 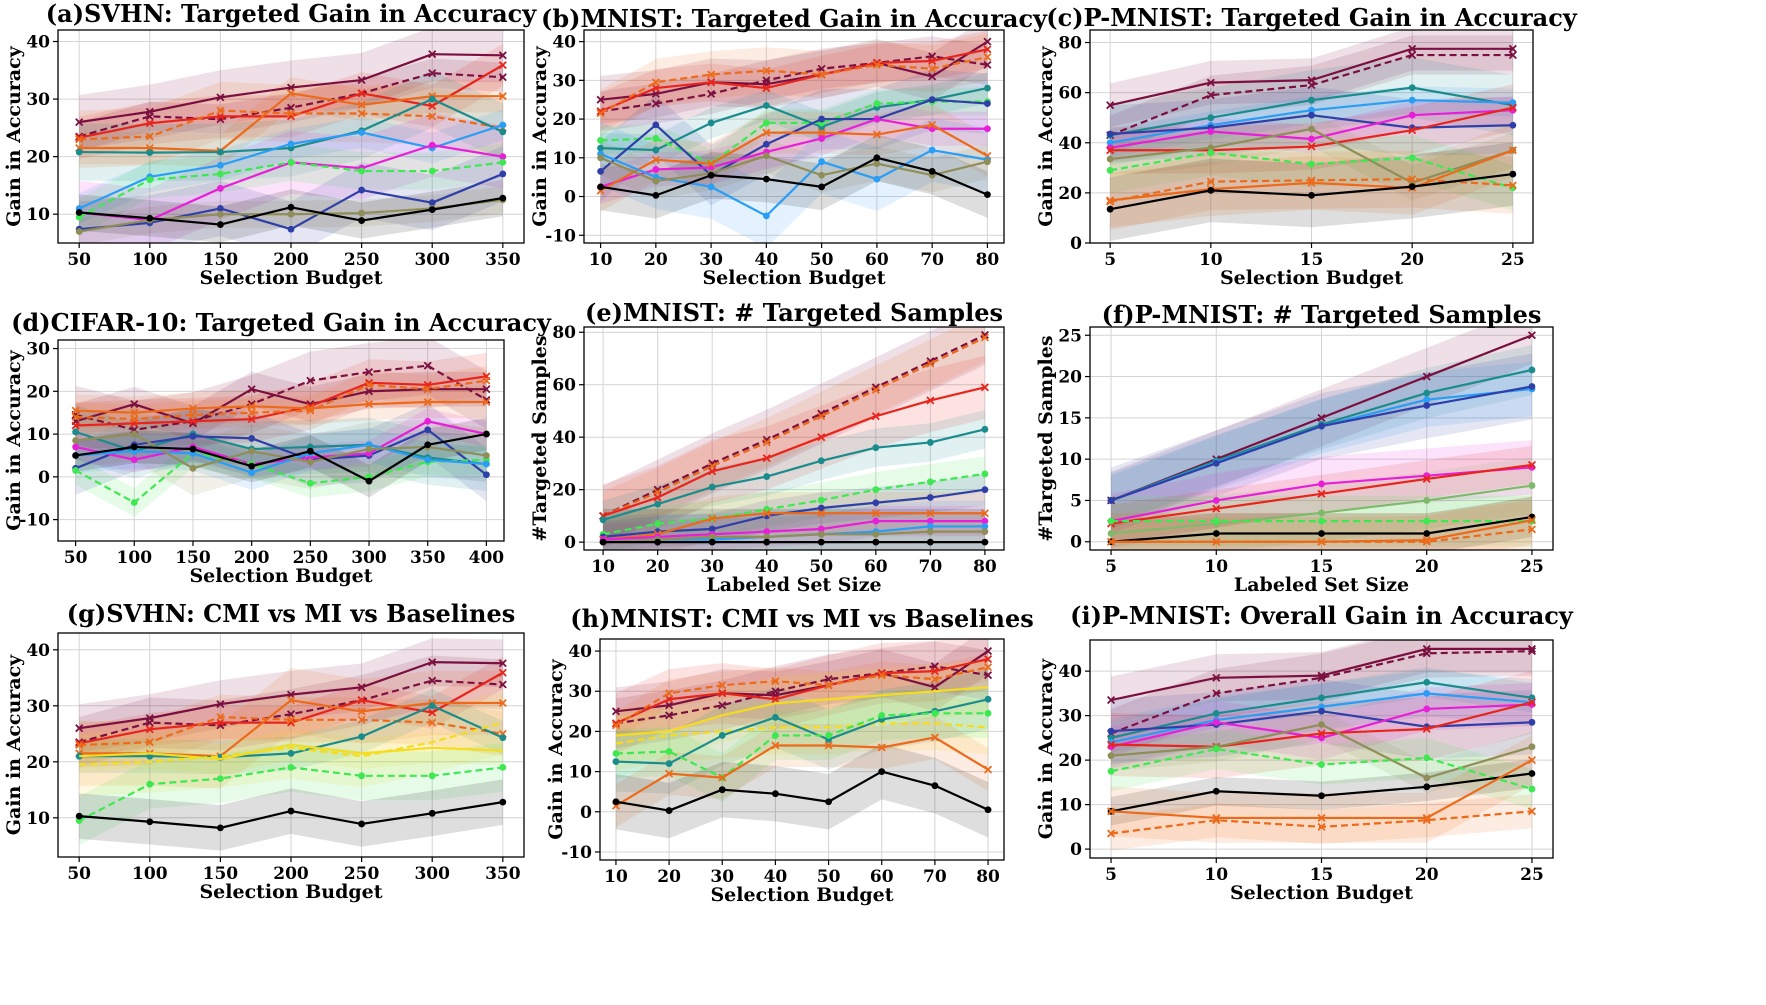 I want to click on chart-3-ytick-0: -10, so click(x=34, y=521).